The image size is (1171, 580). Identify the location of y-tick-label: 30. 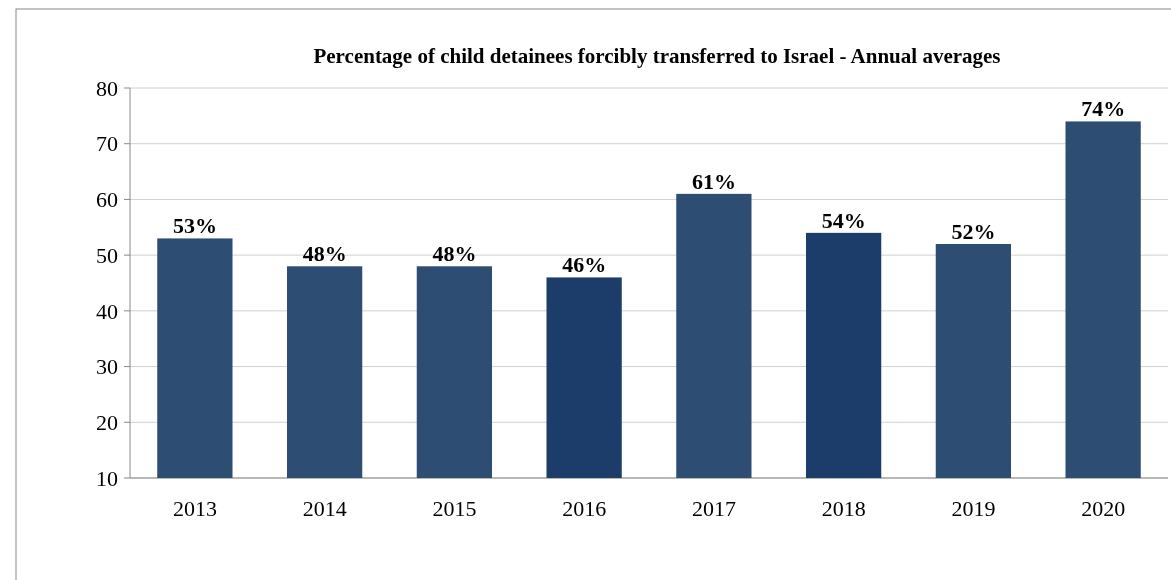
(107, 367).